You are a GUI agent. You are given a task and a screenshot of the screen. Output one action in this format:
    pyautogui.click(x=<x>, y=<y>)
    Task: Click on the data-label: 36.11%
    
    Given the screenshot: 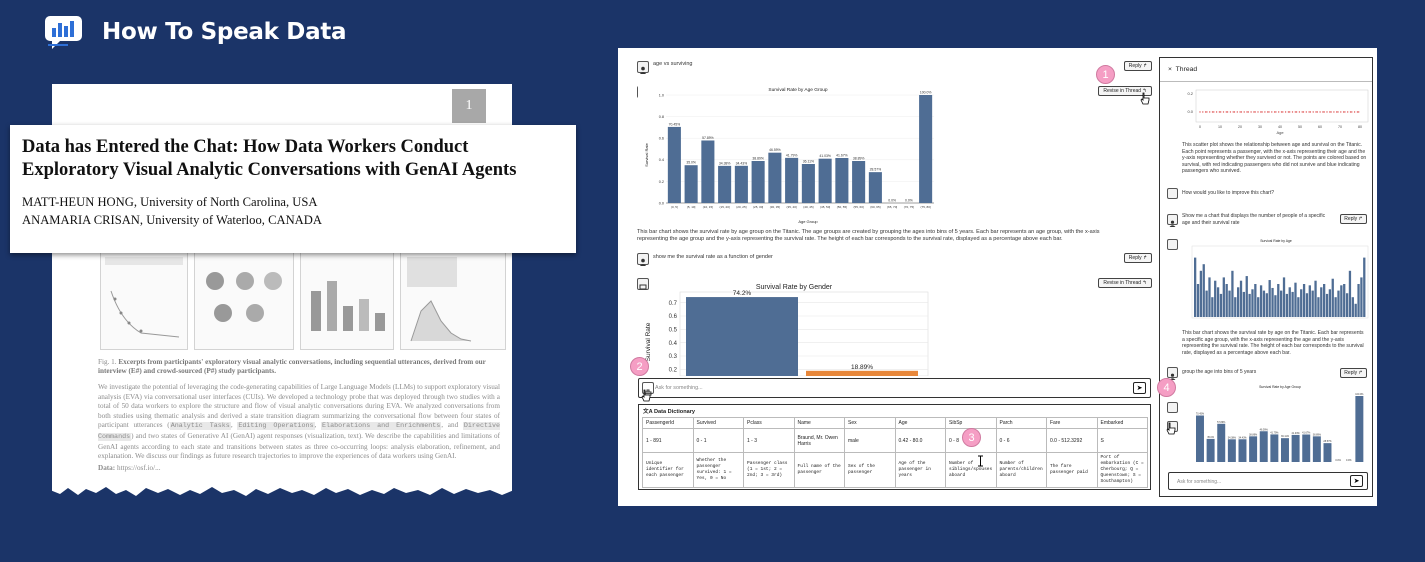 What is the action you would take?
    pyautogui.click(x=1285, y=436)
    